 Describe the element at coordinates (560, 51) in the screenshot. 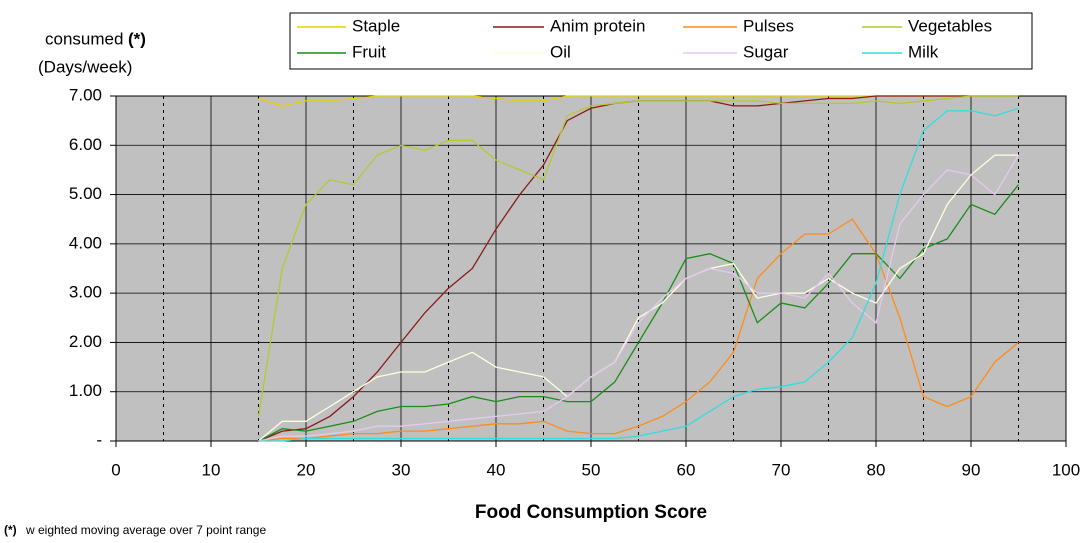

I see `legend-label: Oil` at that location.